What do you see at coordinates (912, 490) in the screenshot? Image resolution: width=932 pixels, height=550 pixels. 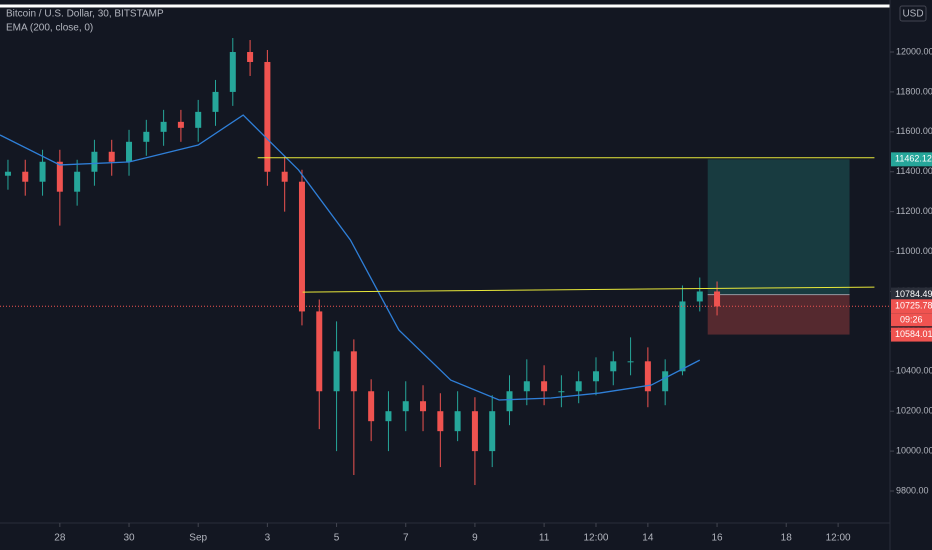 I see `y-tick-label: 9800.00` at bounding box center [912, 490].